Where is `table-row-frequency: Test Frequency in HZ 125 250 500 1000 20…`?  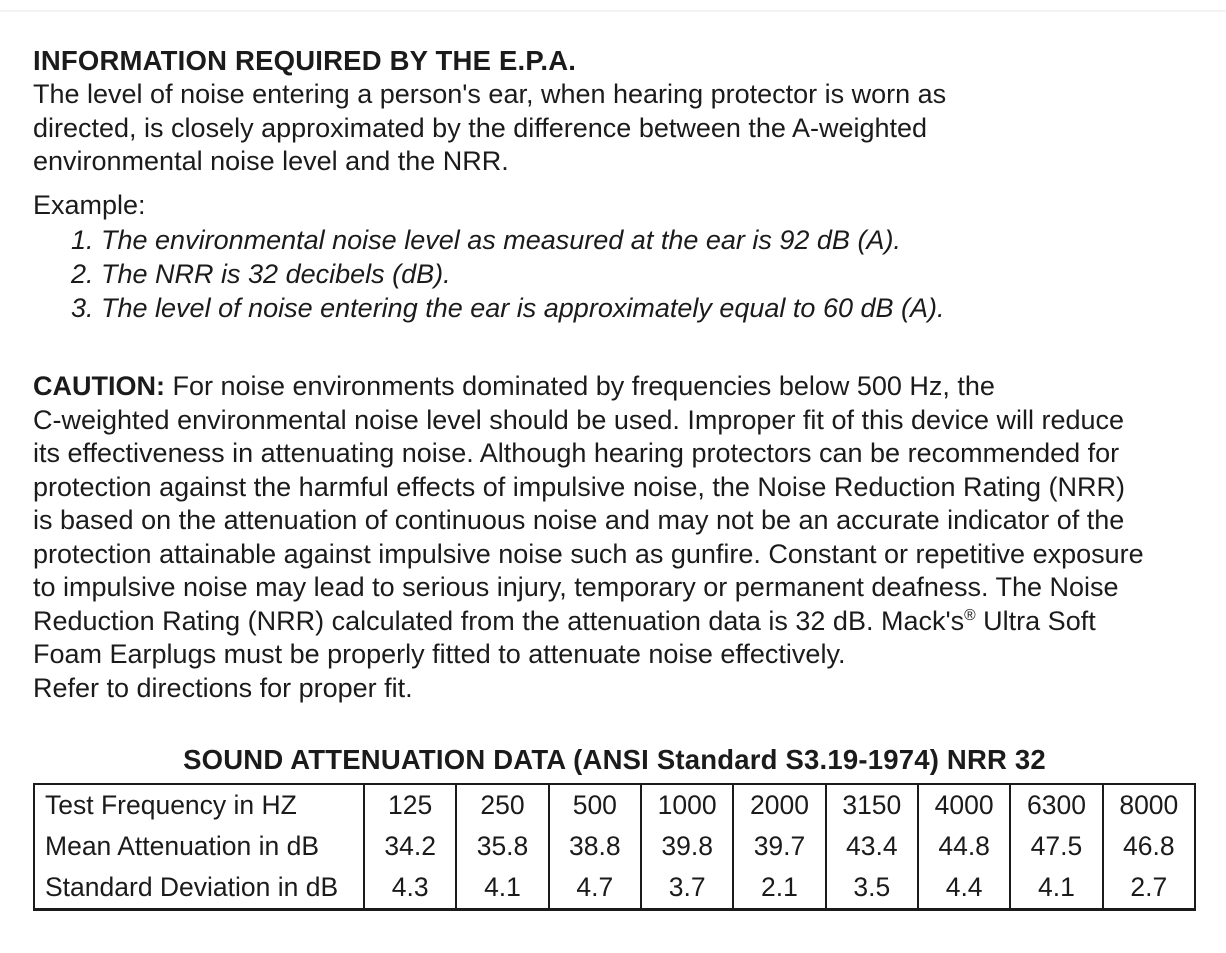 table-row-frequency: Test Frequency in HZ 125 250 500 1000 20… is located at coordinates (614, 805).